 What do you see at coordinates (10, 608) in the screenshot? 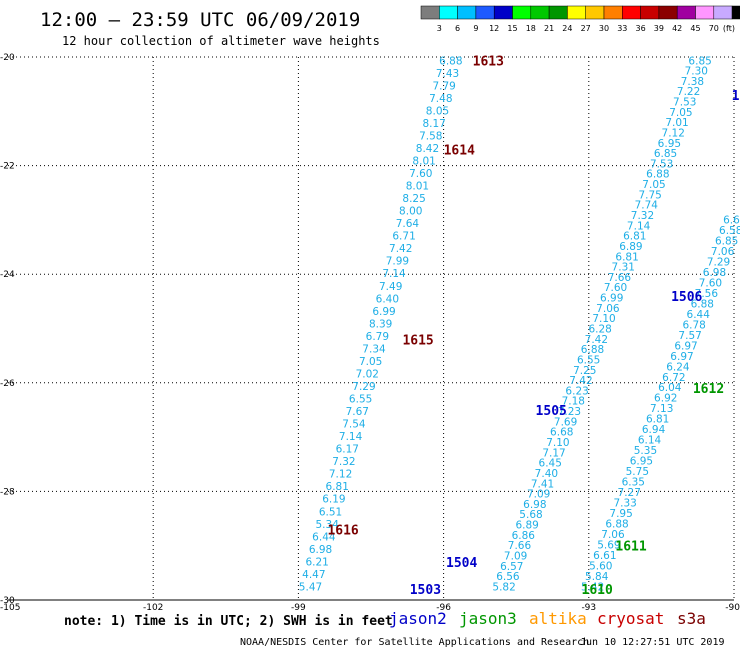
I see `x-tick-label: -105` at bounding box center [10, 608].